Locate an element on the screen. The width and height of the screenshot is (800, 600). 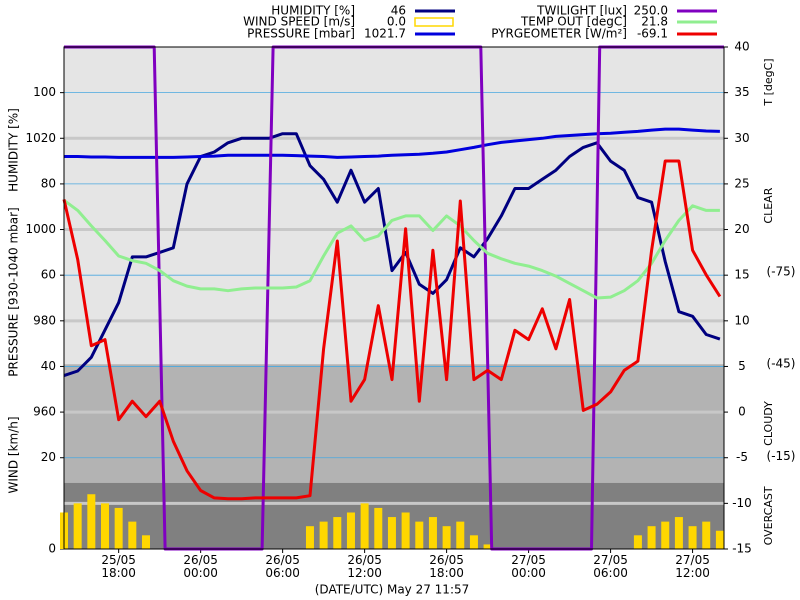
y2-tick-label: 30 is located at coordinates (741, 138).